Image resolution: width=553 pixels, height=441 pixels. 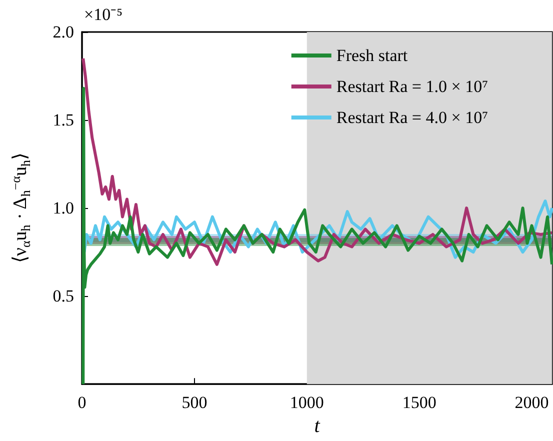 What do you see at coordinates (372, 55) in the screenshot?
I see `legend-label: Fresh start` at bounding box center [372, 55].